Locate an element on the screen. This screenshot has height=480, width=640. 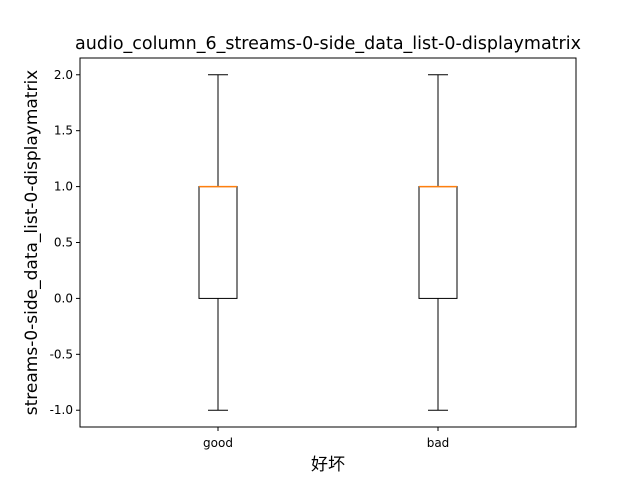
y-tick-label: 1.5 is located at coordinates (63, 131).